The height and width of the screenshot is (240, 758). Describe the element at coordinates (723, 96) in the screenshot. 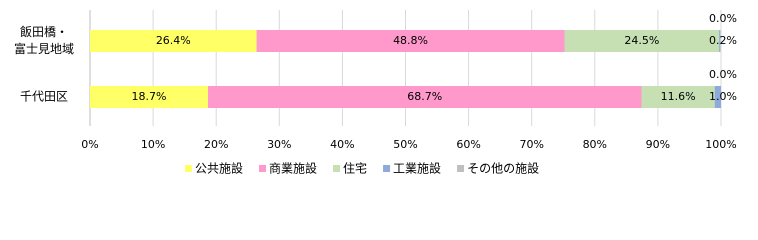

I see `data-label: 1.0%` at that location.